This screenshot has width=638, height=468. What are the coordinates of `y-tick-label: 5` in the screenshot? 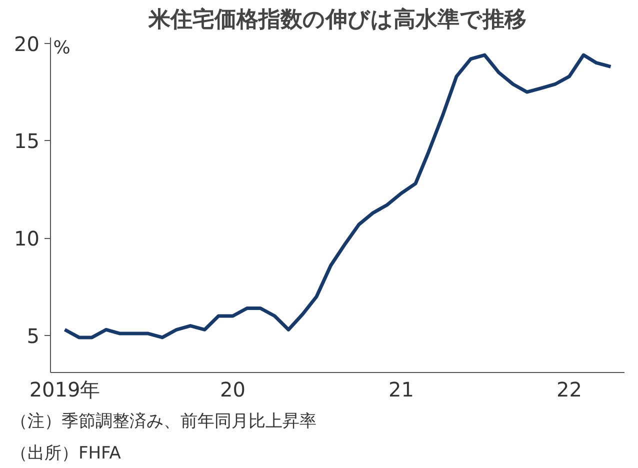 It's located at (33, 336).